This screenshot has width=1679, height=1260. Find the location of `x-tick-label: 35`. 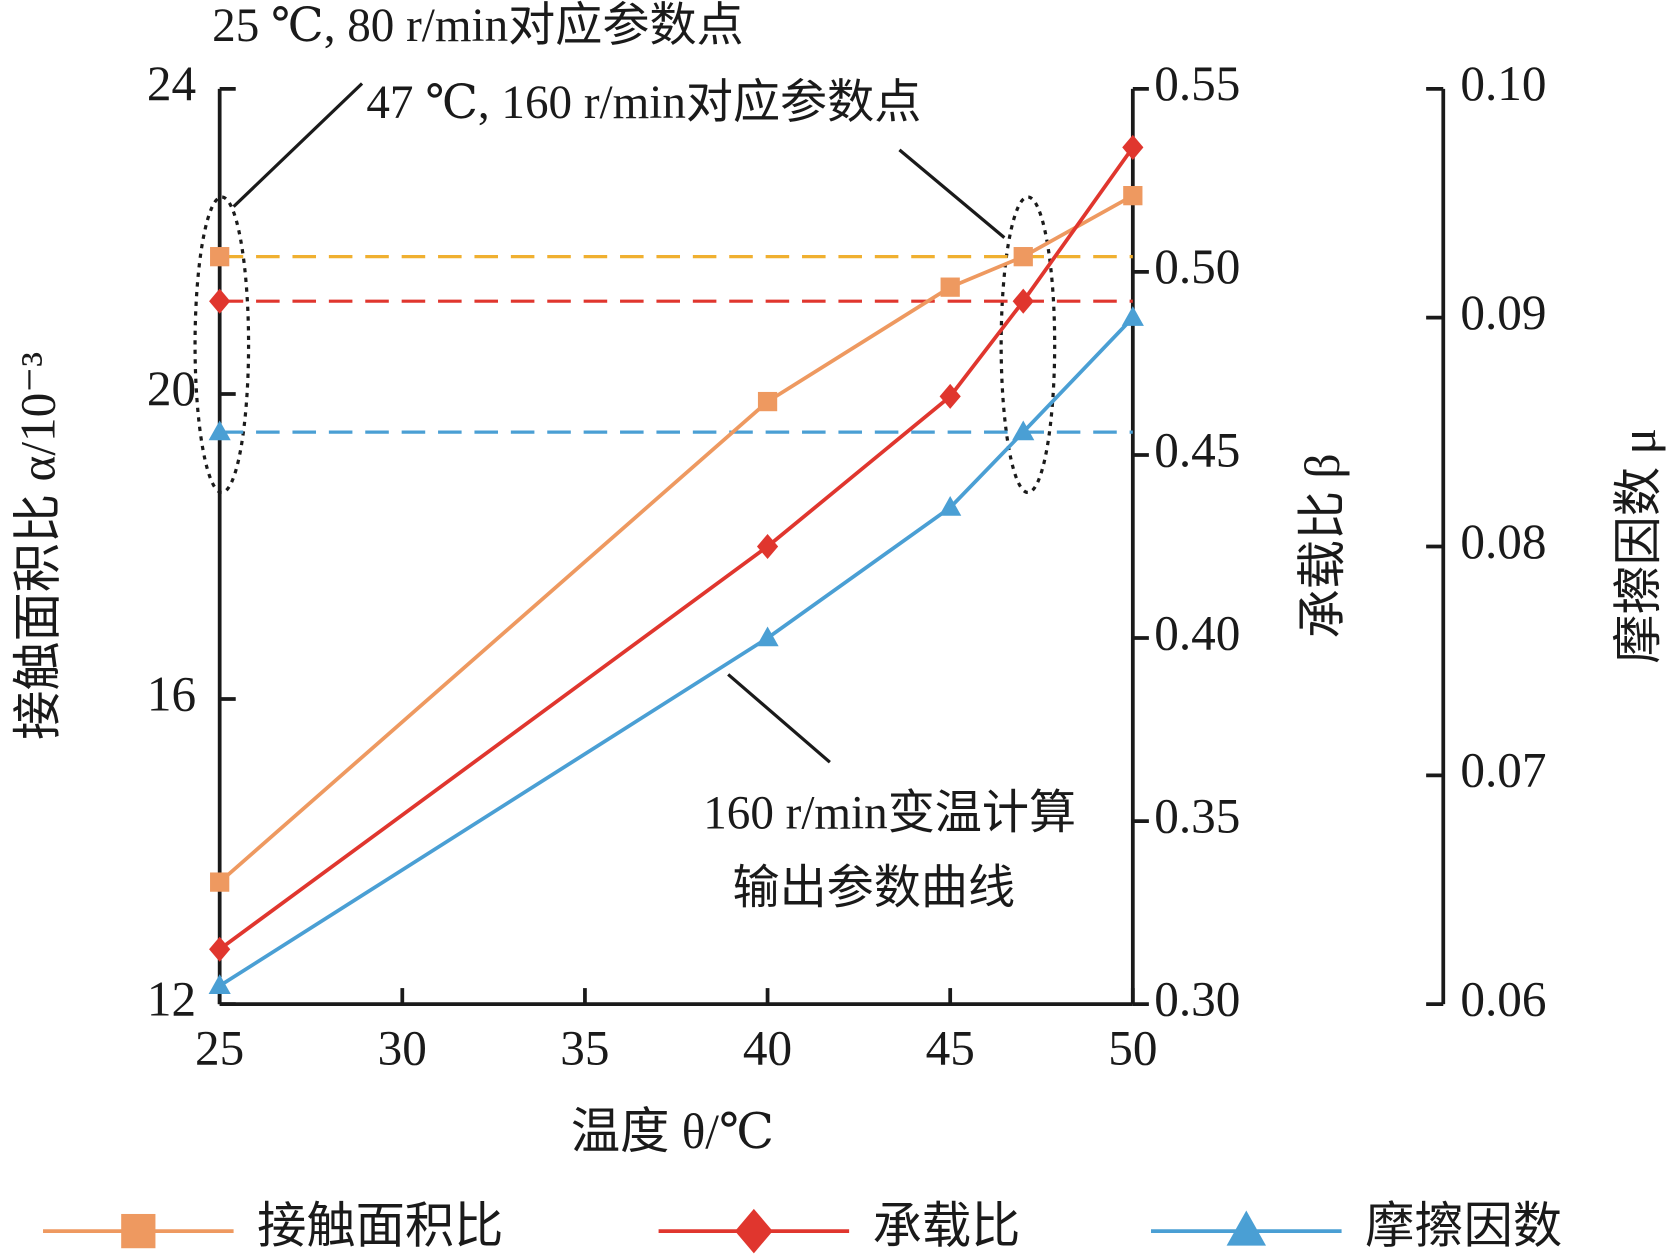

x-tick-label: 35 is located at coordinates (584, 1048).